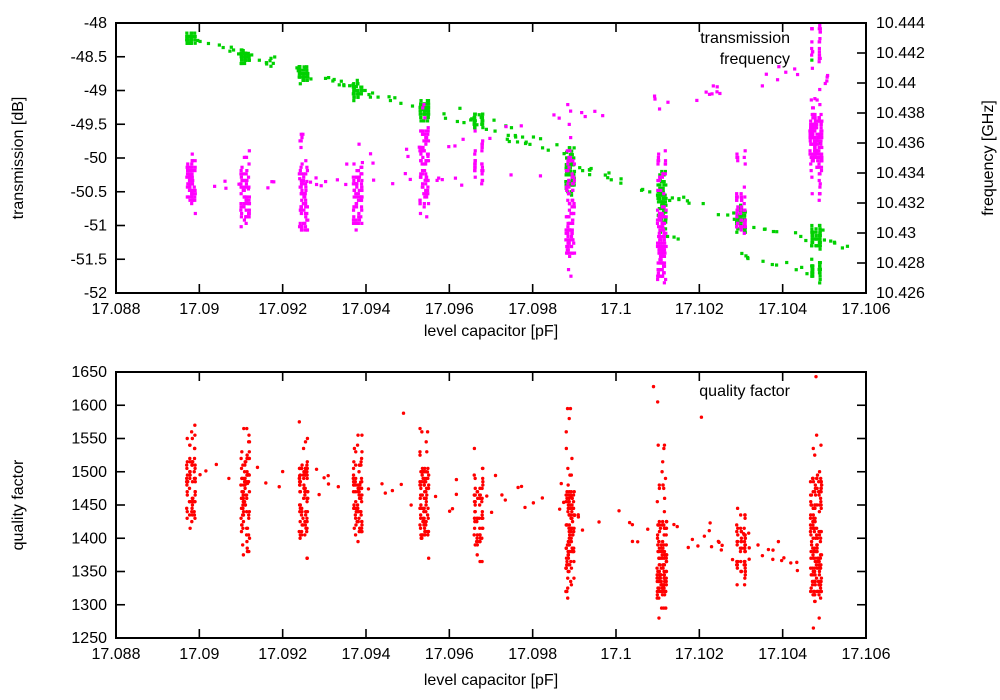 The width and height of the screenshot is (1000, 700). Describe the element at coordinates (900, 263) in the screenshot. I see `y2-tick-label: 10.428` at that location.